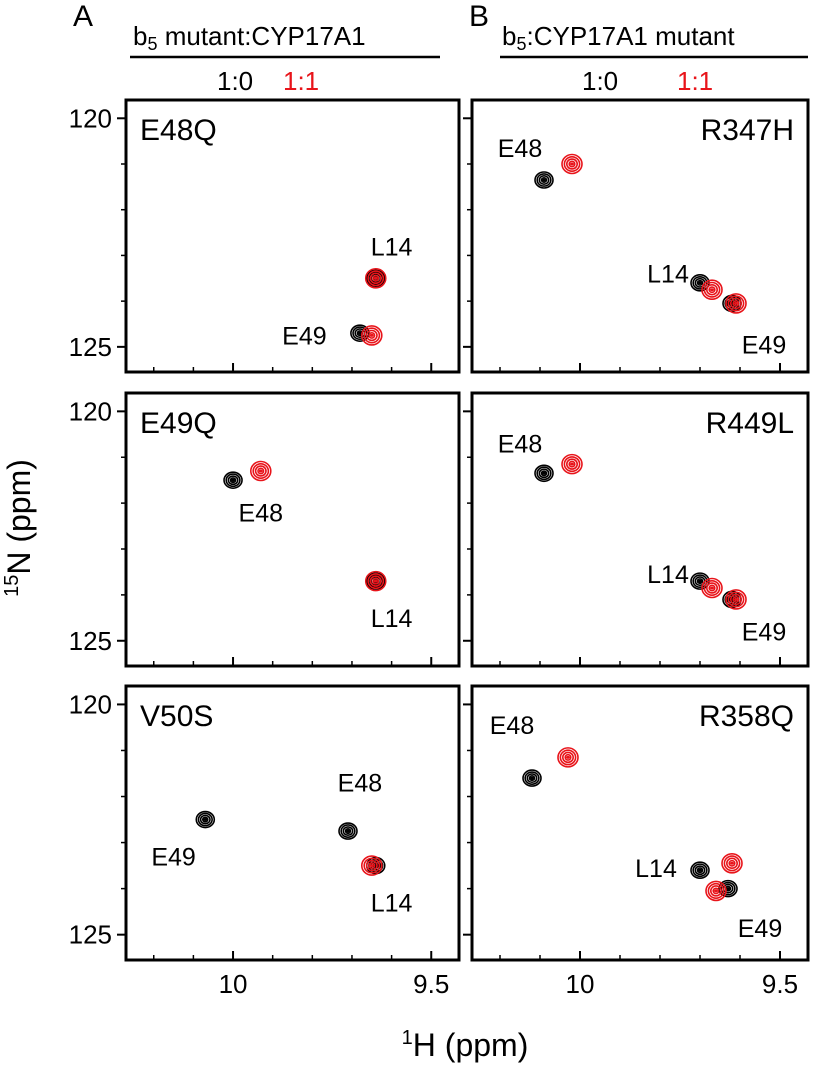 The width and height of the screenshot is (816, 1068). I want to click on panel-letter-a: A, so click(83, 16).